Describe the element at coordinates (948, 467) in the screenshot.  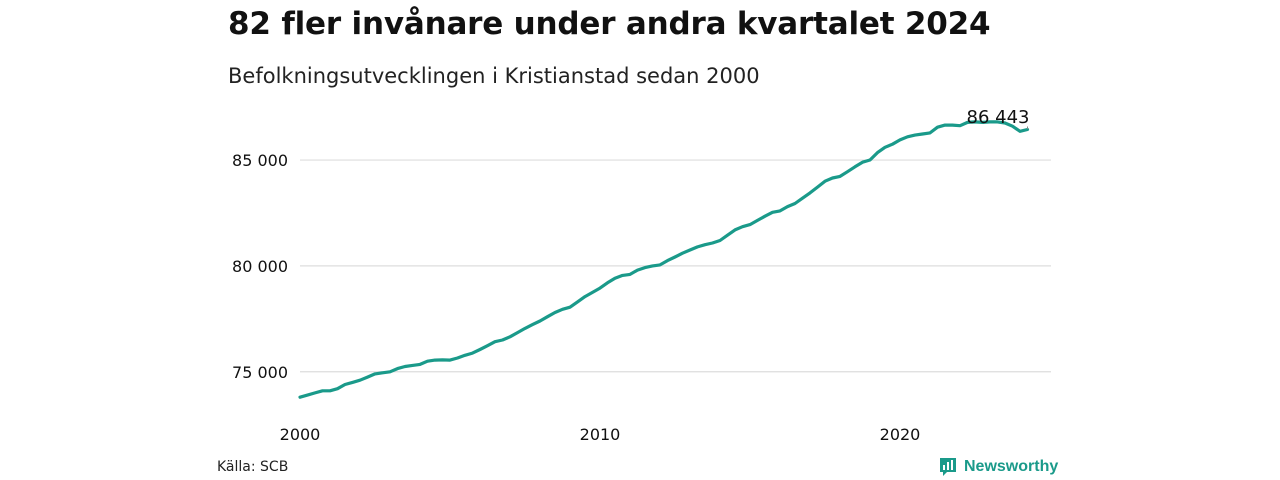
I see `newsworthy-bar-chart-icon` at that location.